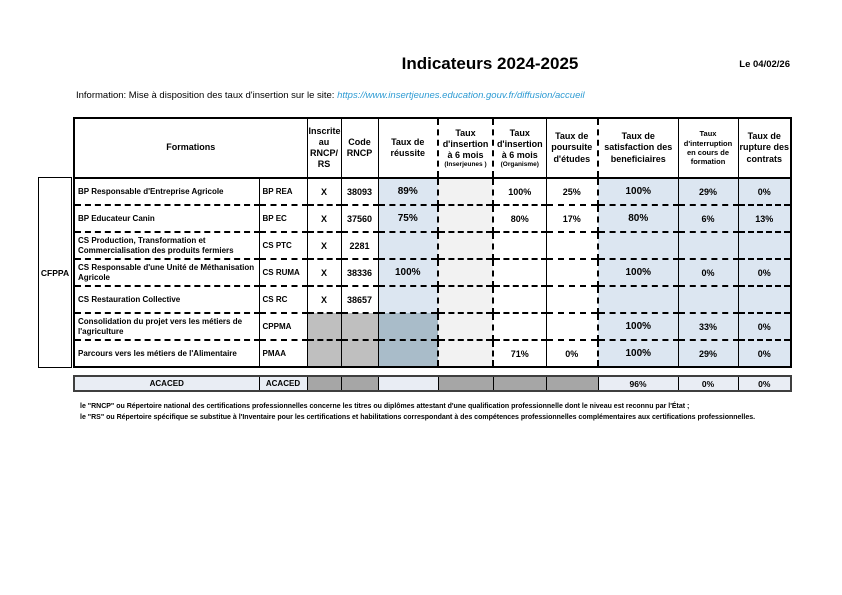  I want to click on col-header-insertion-inserjeunes: Taux d'insertion à 6 mois (Inserjeunes ), so click(466, 148).